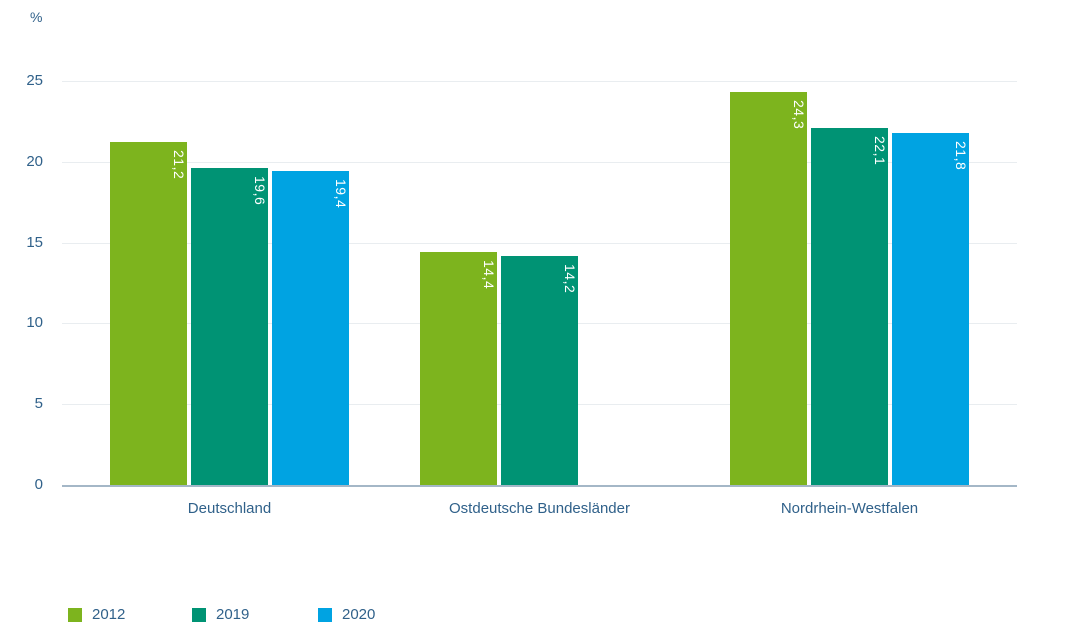 The width and height of the screenshot is (1080, 632). Describe the element at coordinates (310, 328) in the screenshot. I see `bar-2020-1: 19,4` at that location.